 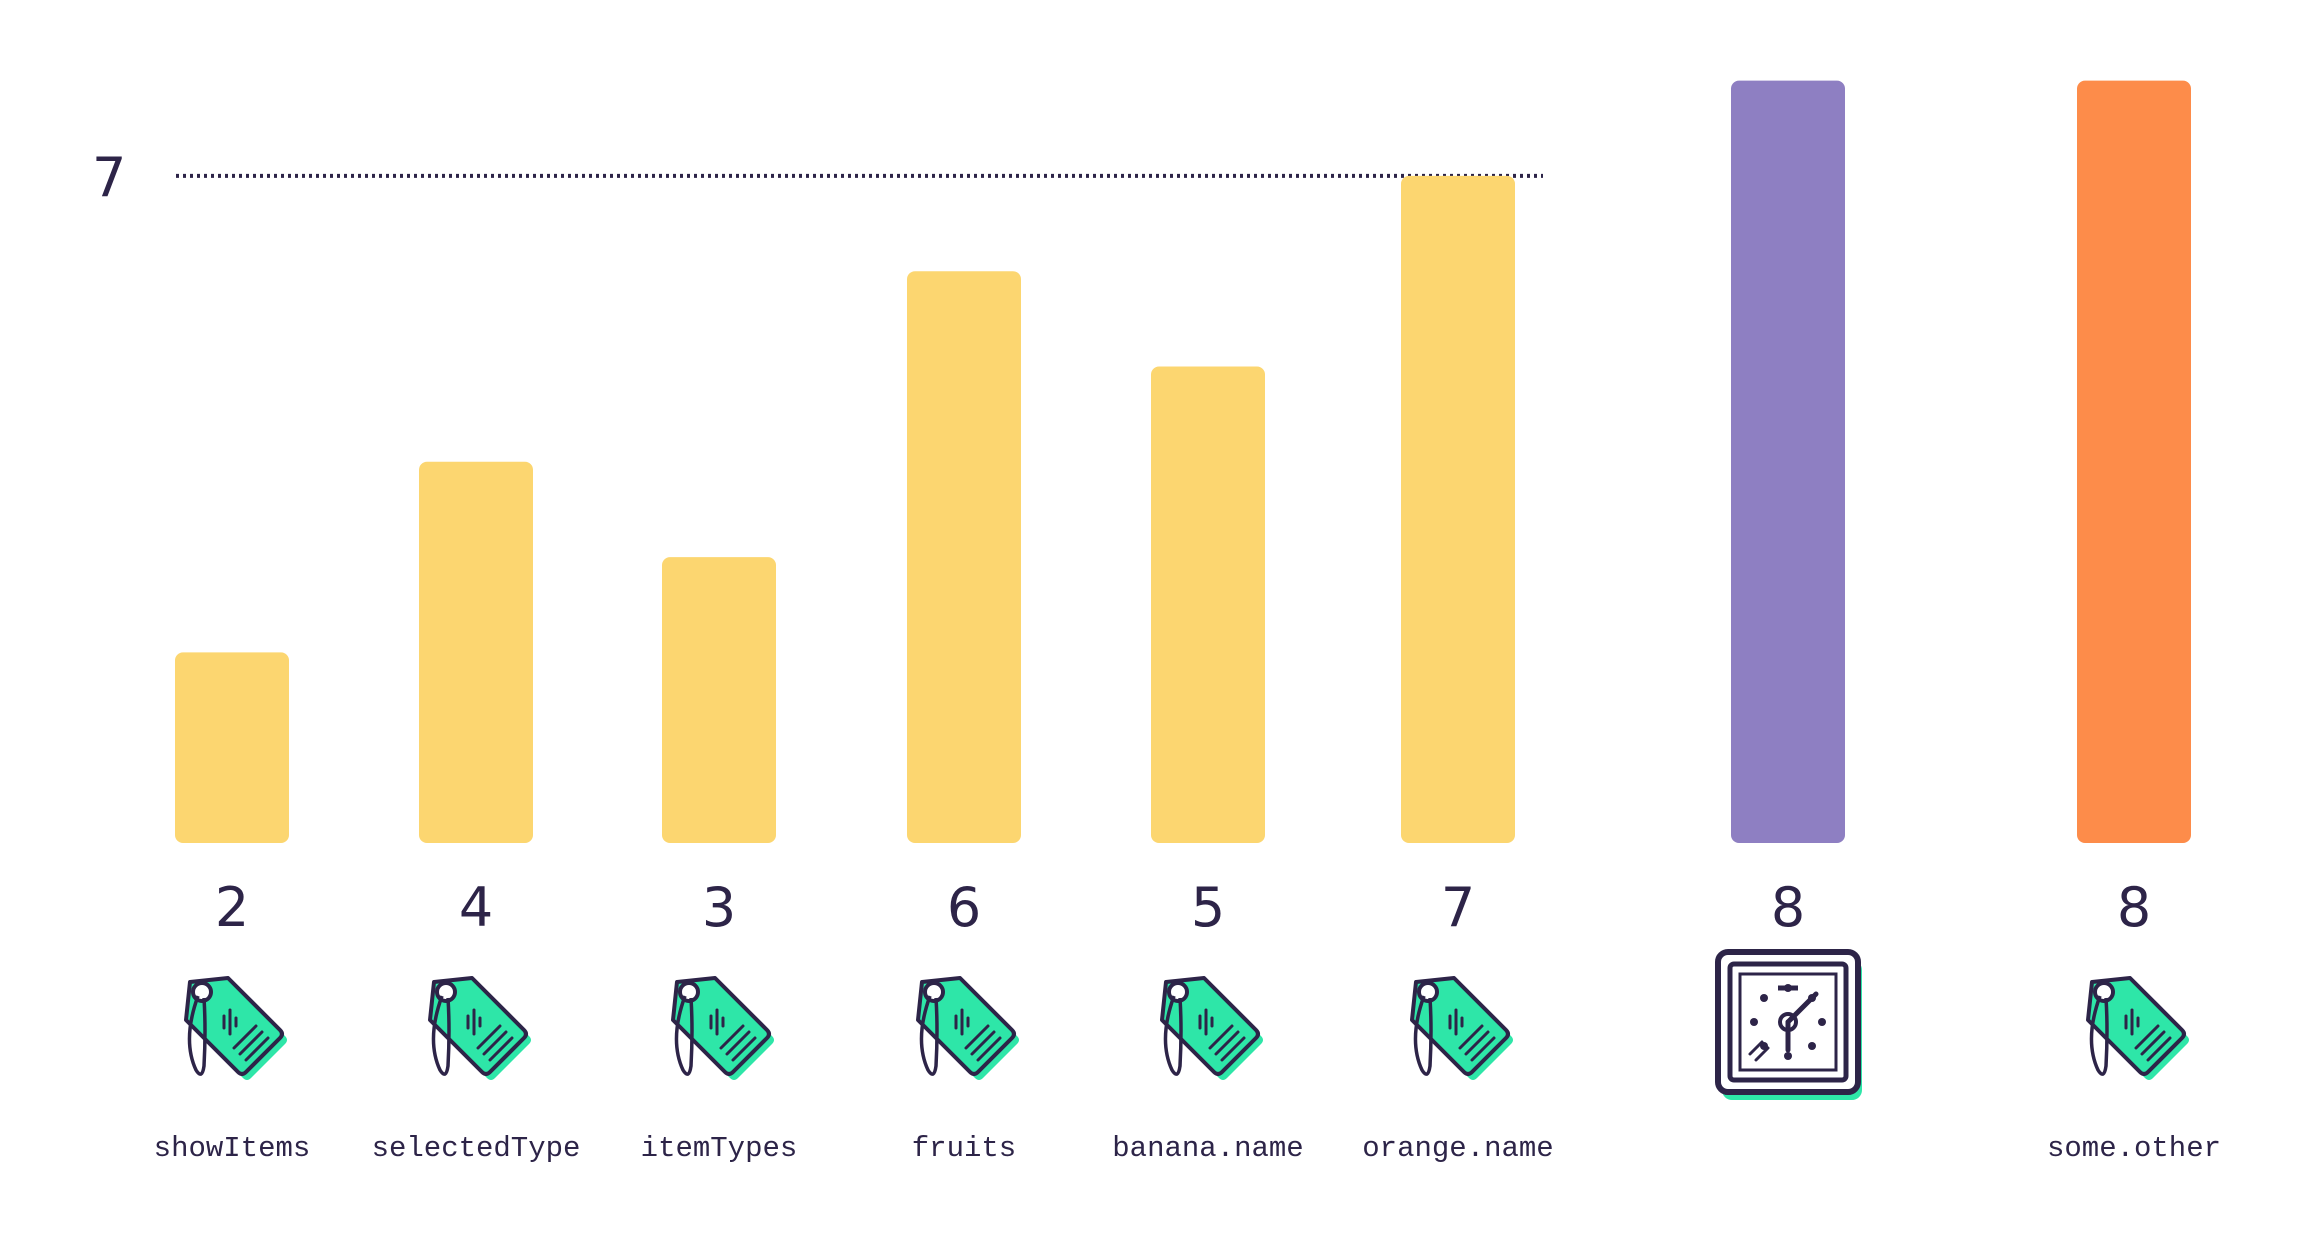 What do you see at coordinates (964, 907) in the screenshot?
I see `value-label: 6` at bounding box center [964, 907].